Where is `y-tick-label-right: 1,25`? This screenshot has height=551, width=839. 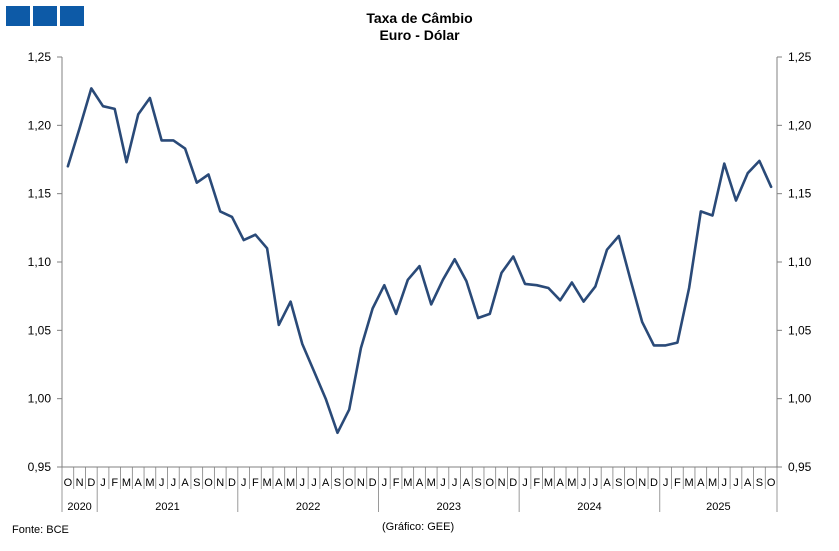
y-tick-label-right: 1,25 is located at coordinates (800, 57).